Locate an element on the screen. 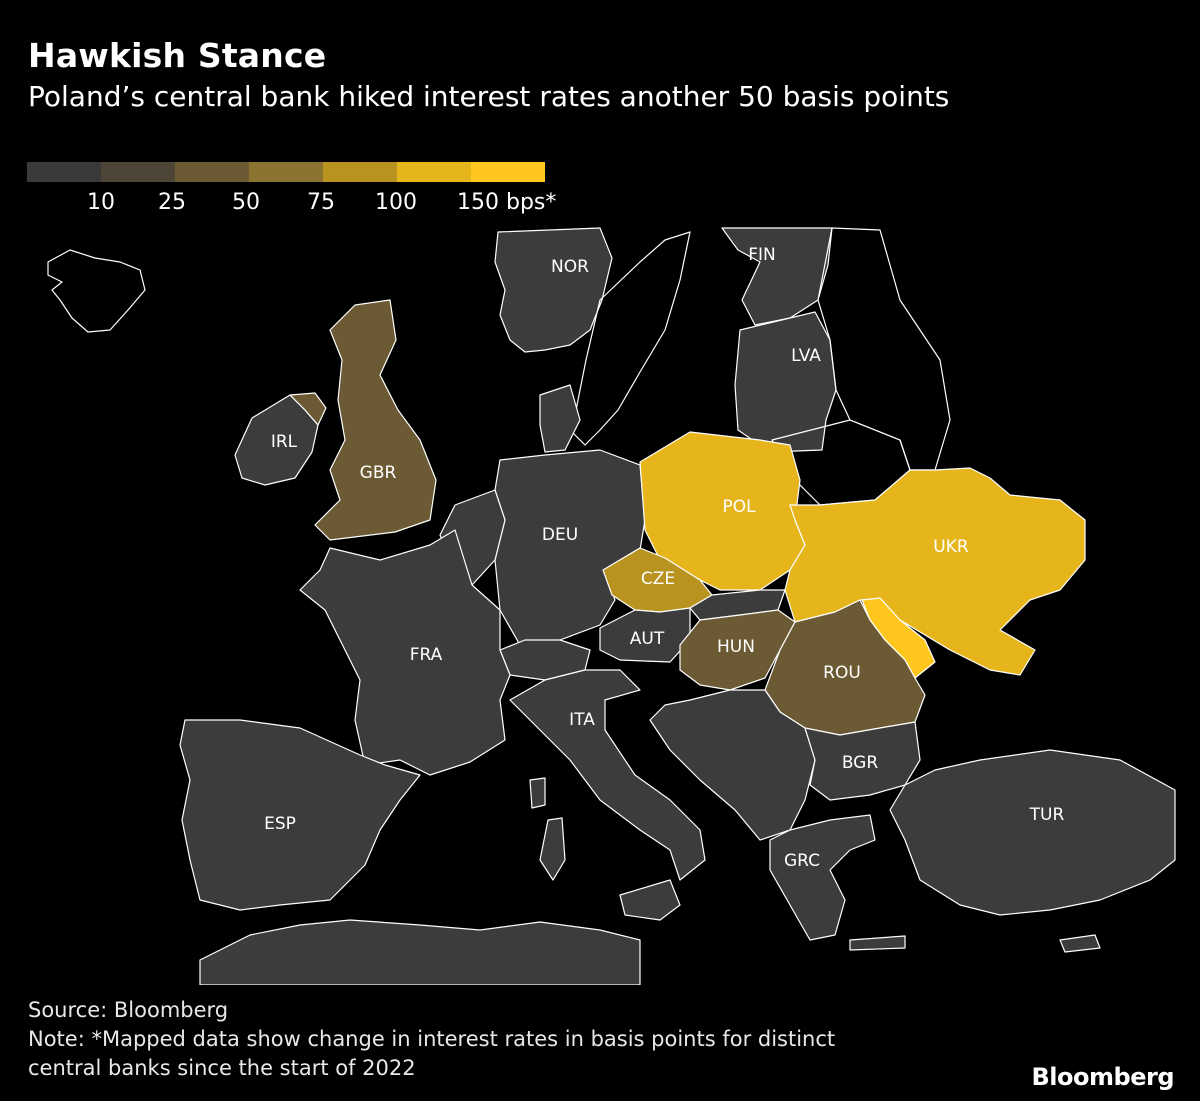  country-label-ESP: ESP is located at coordinates (280, 824).